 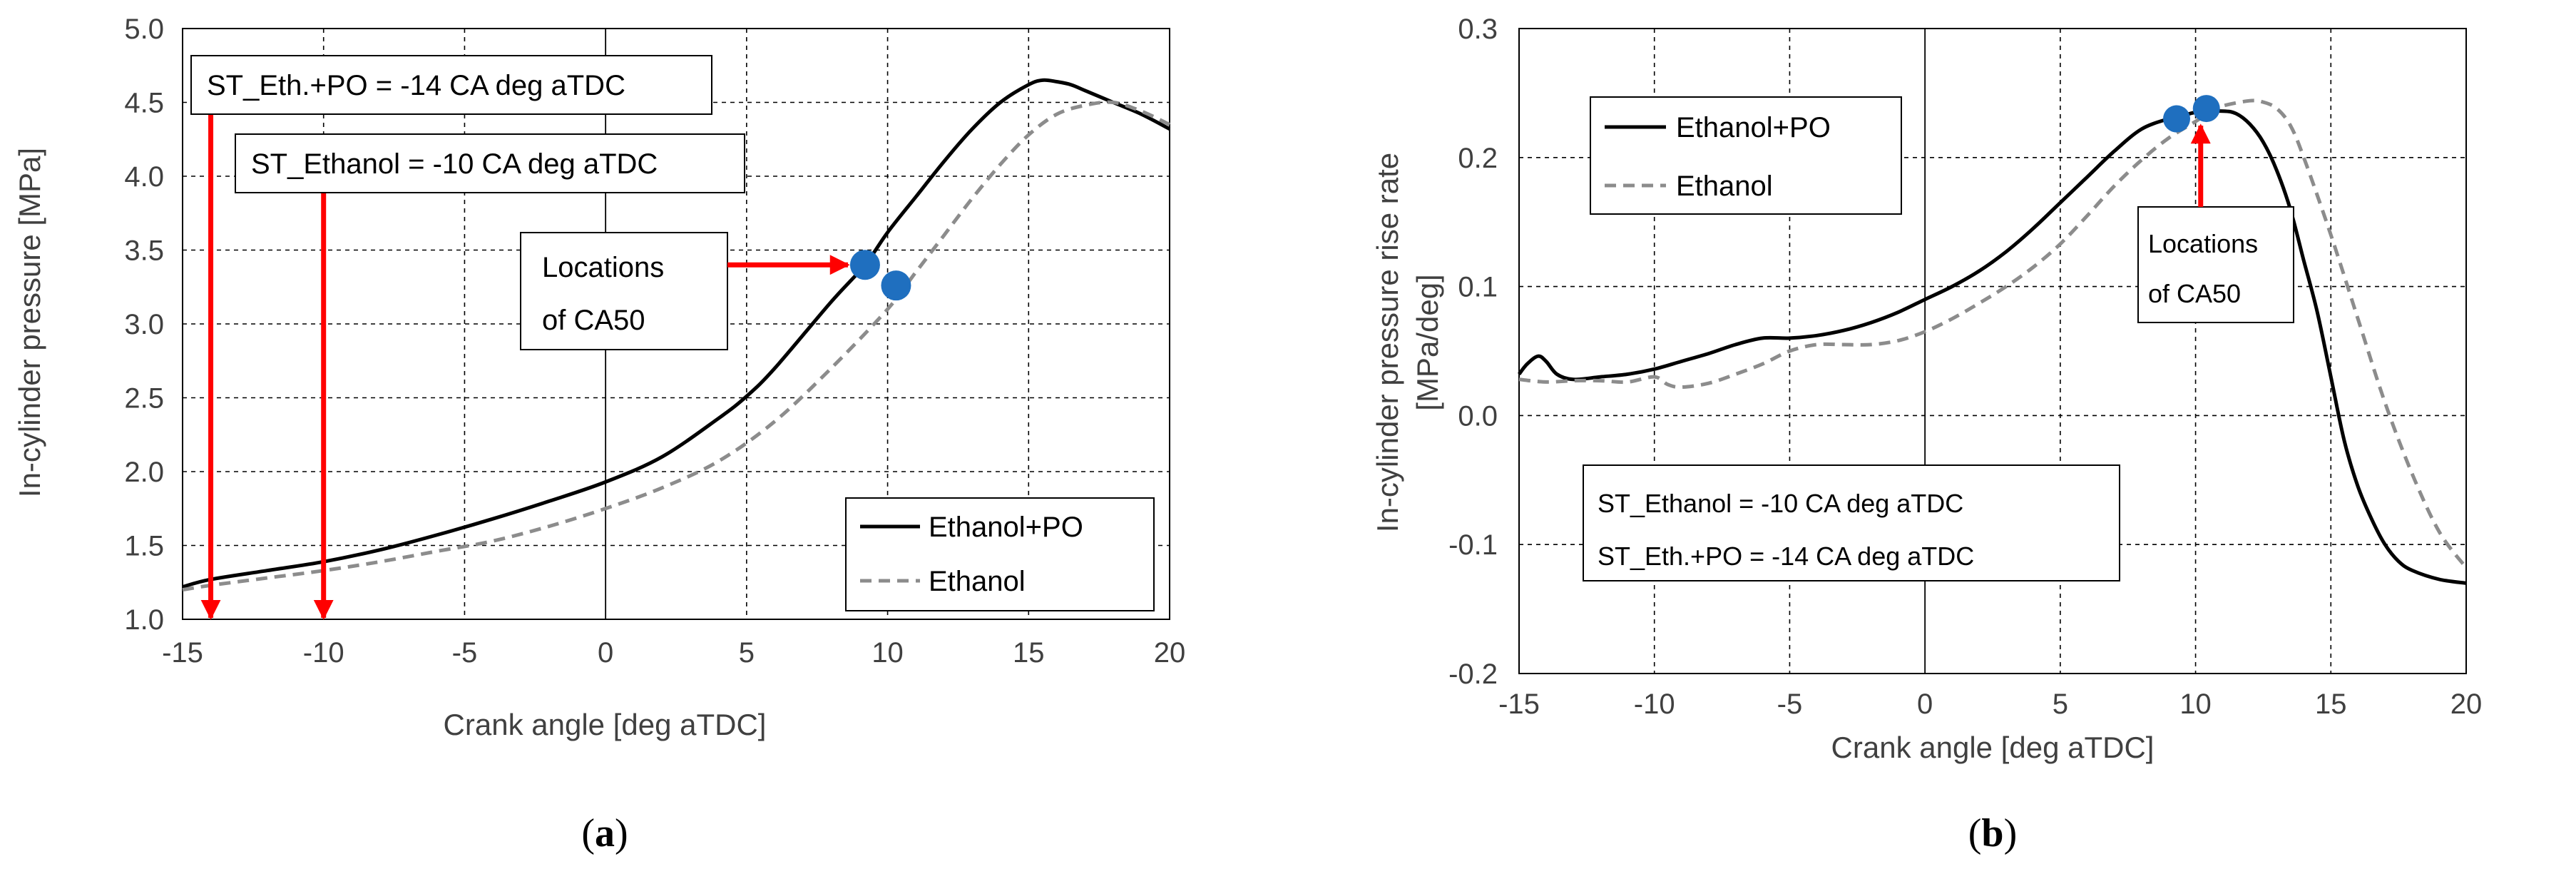 What do you see at coordinates (144, 620) in the screenshot?
I see `chart-a-y-tick-label: 1.0` at bounding box center [144, 620].